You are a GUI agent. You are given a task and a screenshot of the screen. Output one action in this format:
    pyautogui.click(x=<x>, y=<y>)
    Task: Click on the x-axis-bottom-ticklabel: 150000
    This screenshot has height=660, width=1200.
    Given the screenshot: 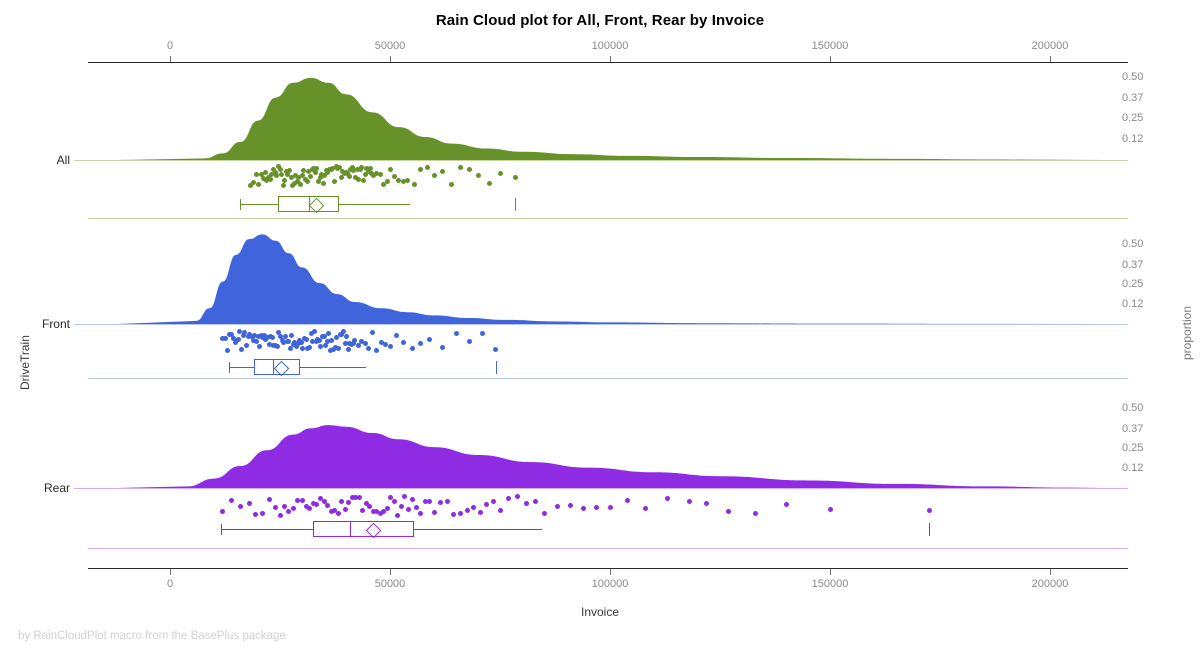 What is the action you would take?
    pyautogui.click(x=830, y=584)
    